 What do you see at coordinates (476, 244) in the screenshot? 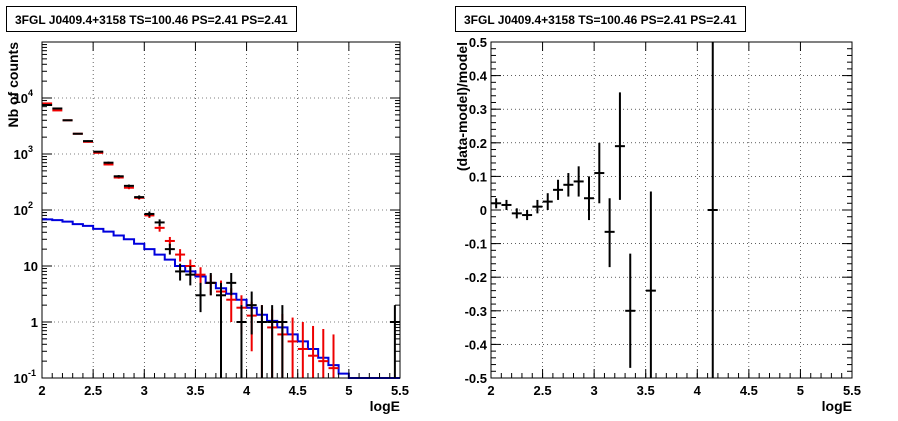
I see `y-tick-label: -0.1` at bounding box center [476, 244].